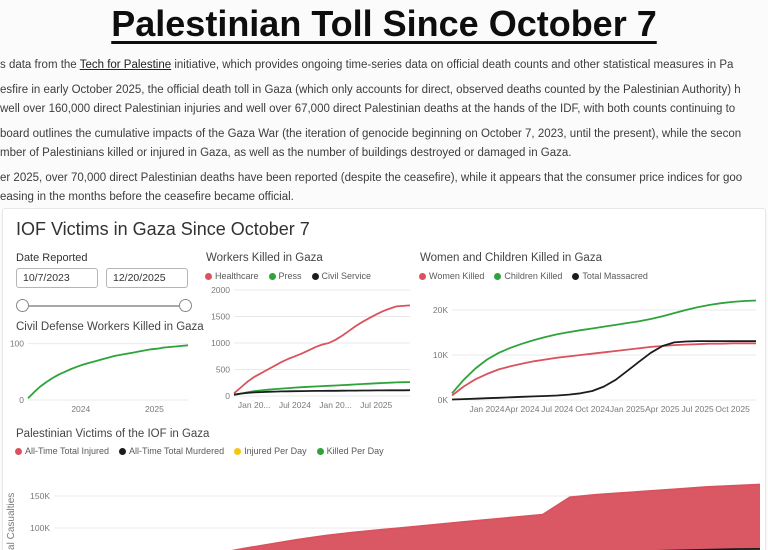  I want to click on svg-text: Oct 2024, so click(592, 409).